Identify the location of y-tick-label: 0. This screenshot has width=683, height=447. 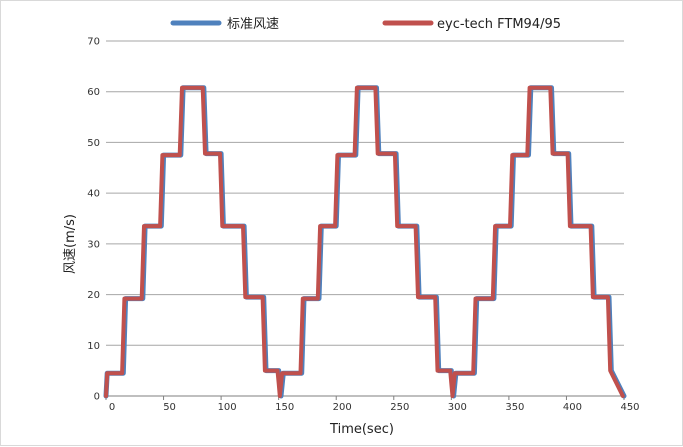
(97, 397).